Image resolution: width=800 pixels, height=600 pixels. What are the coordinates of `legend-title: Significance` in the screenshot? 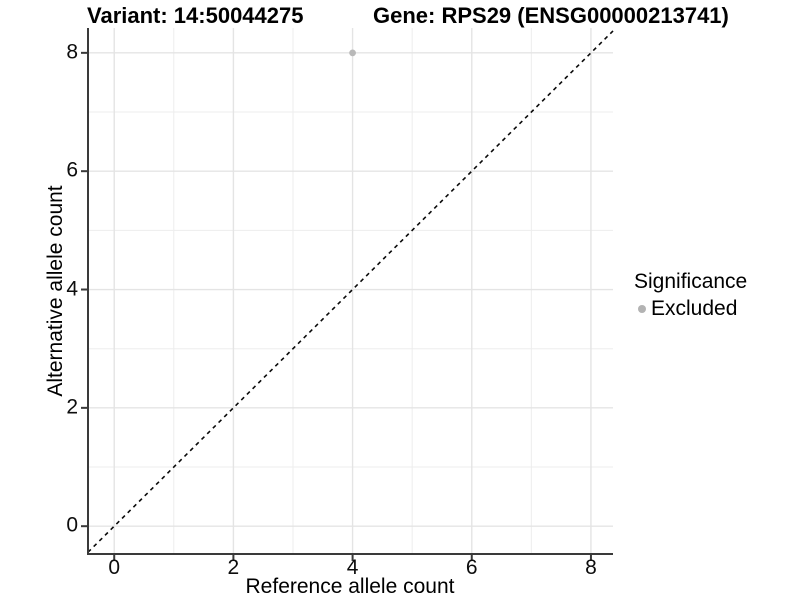 It's located at (691, 281).